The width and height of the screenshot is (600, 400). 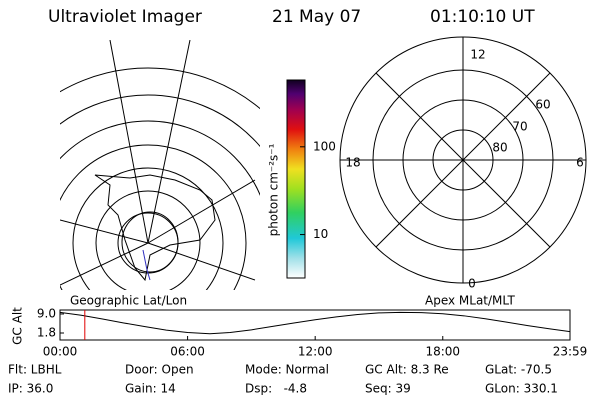 I want to click on colorbar-tick-label: 10, so click(x=320, y=234).